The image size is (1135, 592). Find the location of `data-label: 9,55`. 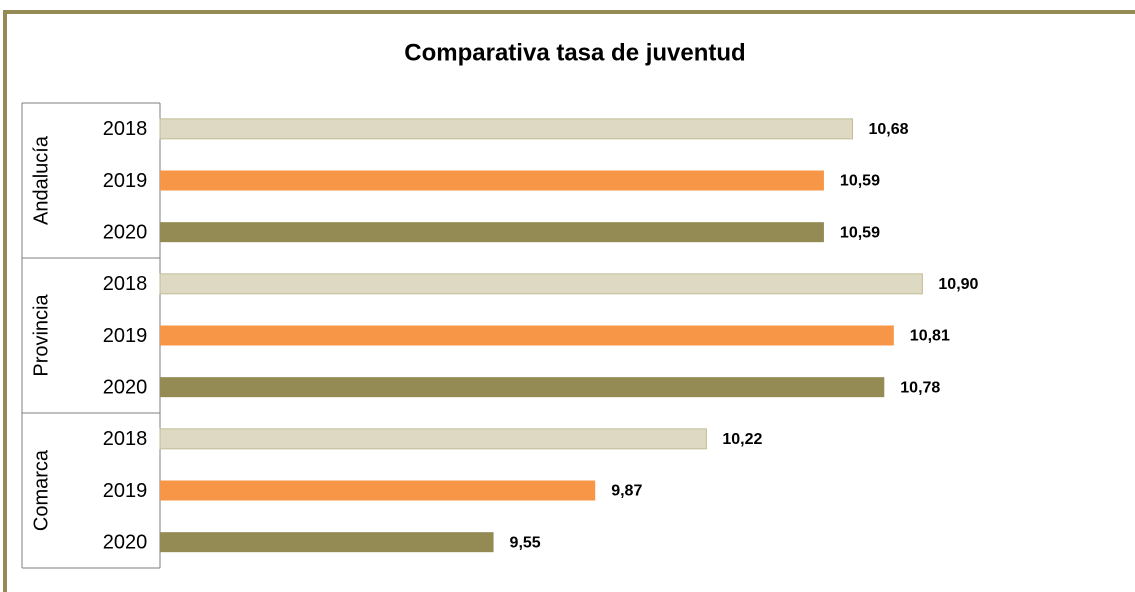

data-label: 9,55 is located at coordinates (525, 542).